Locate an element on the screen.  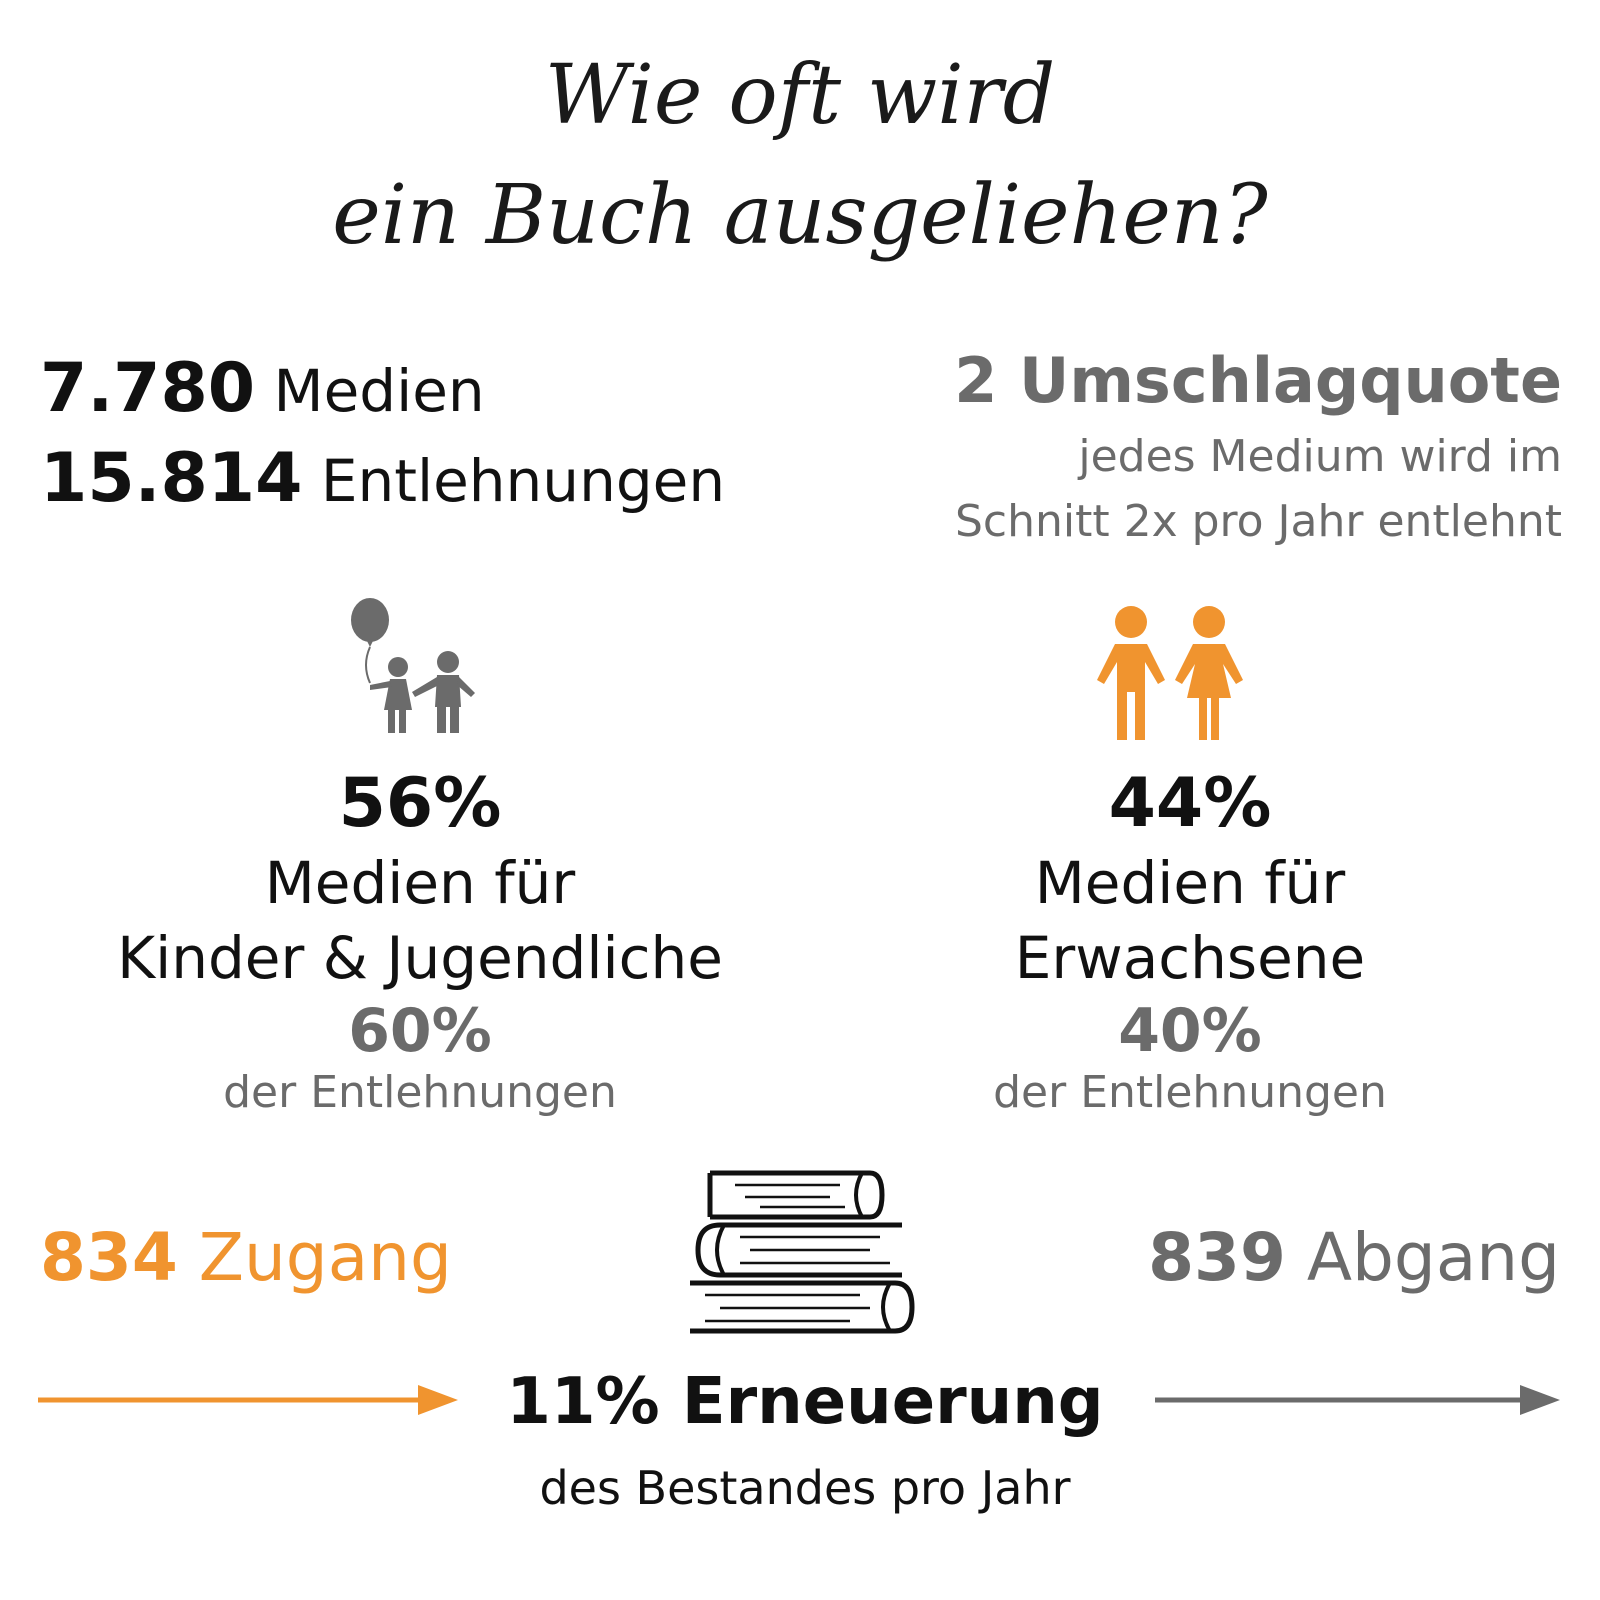
adults-loan-percent: 40% is located at coordinates (1190, 1030).